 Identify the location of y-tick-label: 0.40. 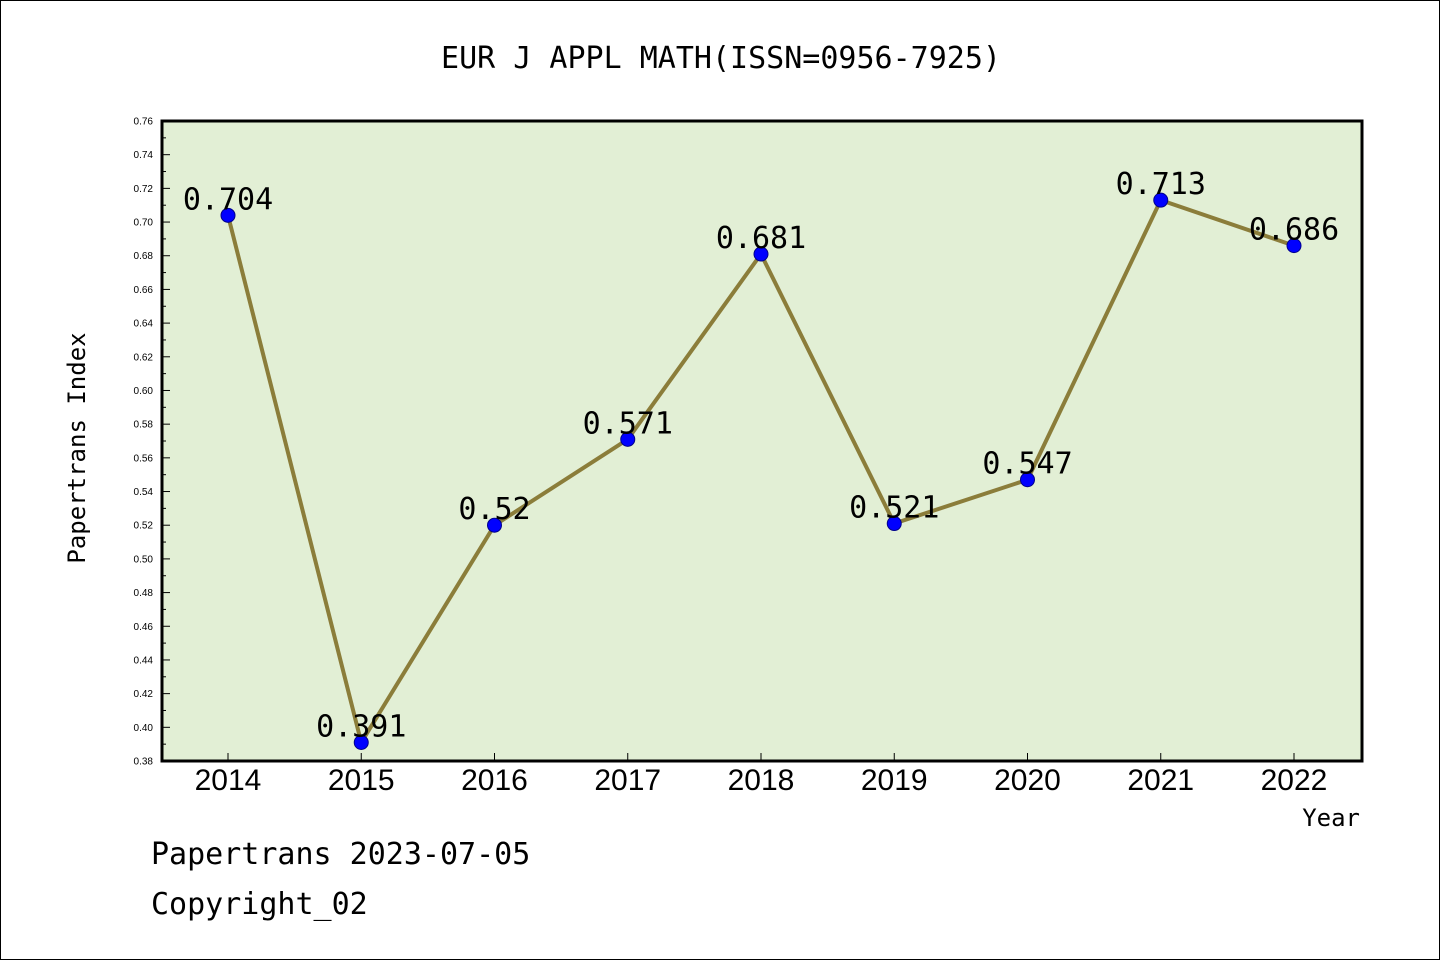
(144, 728).